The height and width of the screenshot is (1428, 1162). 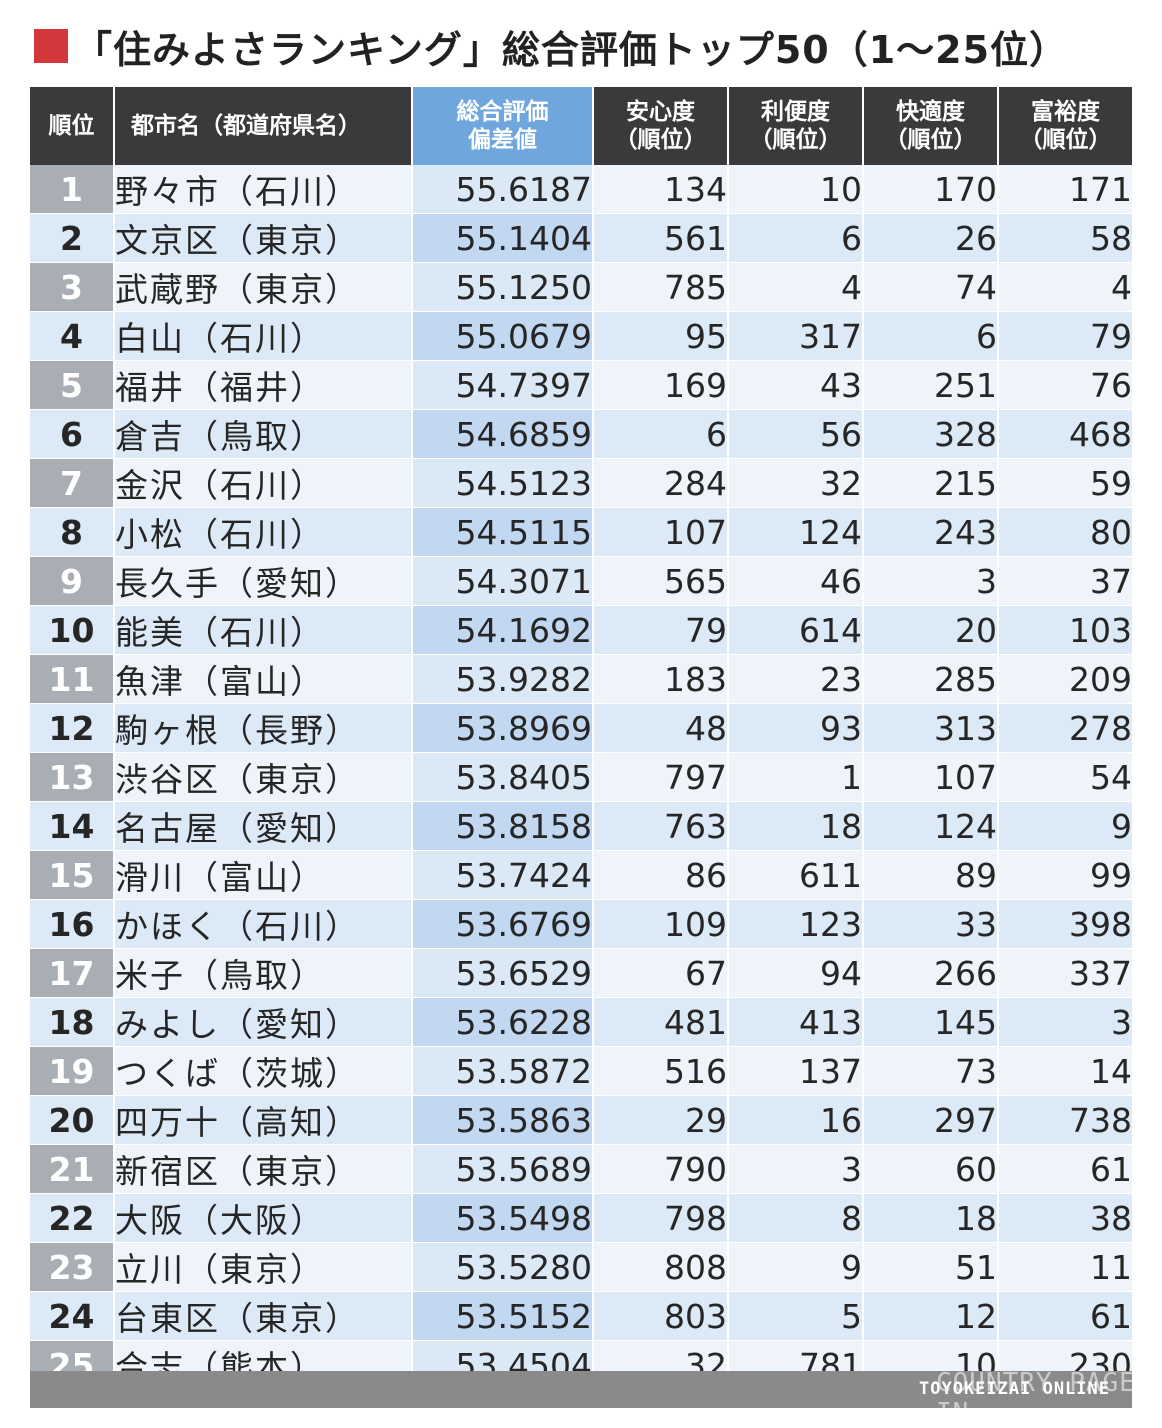 I want to click on rank-cell: 11, so click(x=72, y=679).